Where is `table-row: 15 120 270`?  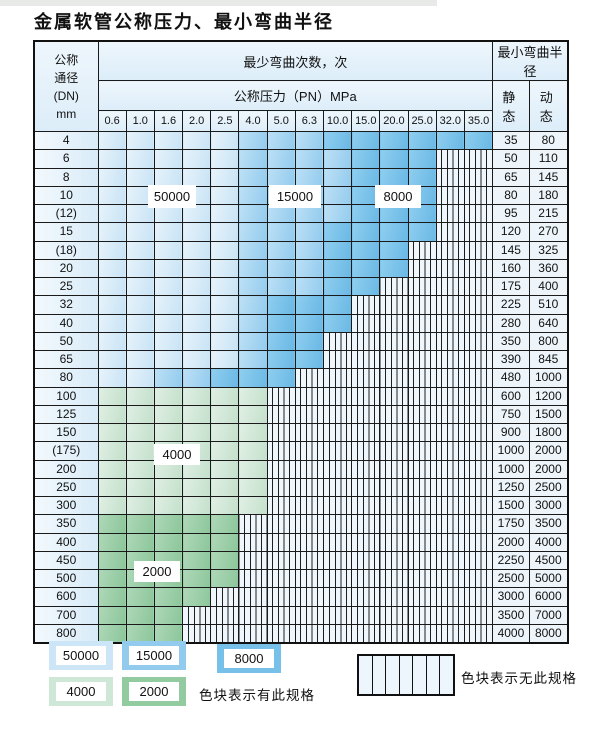
table-row: 15 120 270 is located at coordinates (301, 232).